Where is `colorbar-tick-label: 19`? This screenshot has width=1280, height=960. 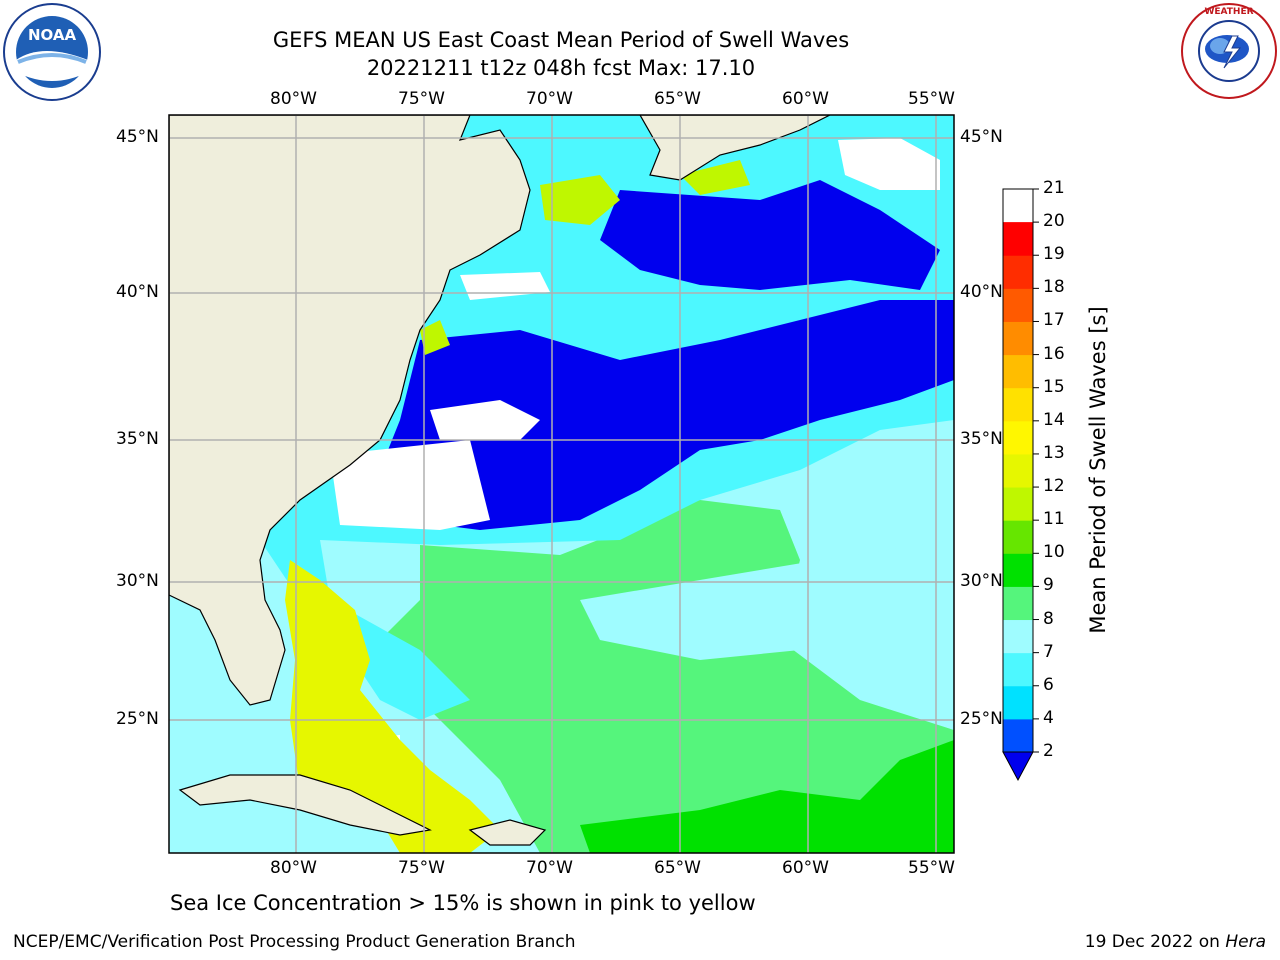
colorbar-tick-label: 19 is located at coordinates (1054, 254).